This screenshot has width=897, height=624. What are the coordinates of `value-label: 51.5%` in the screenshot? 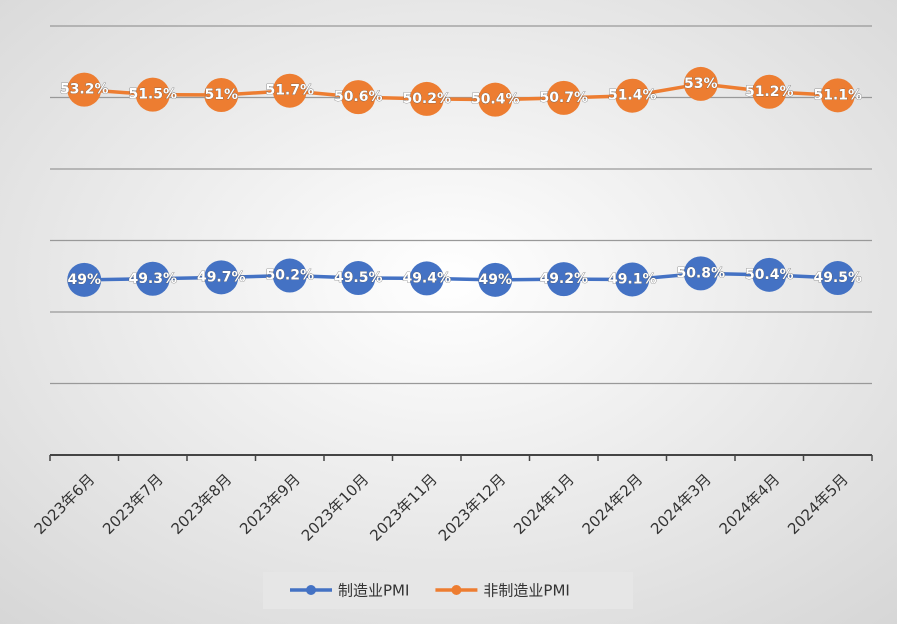 It's located at (152, 95).